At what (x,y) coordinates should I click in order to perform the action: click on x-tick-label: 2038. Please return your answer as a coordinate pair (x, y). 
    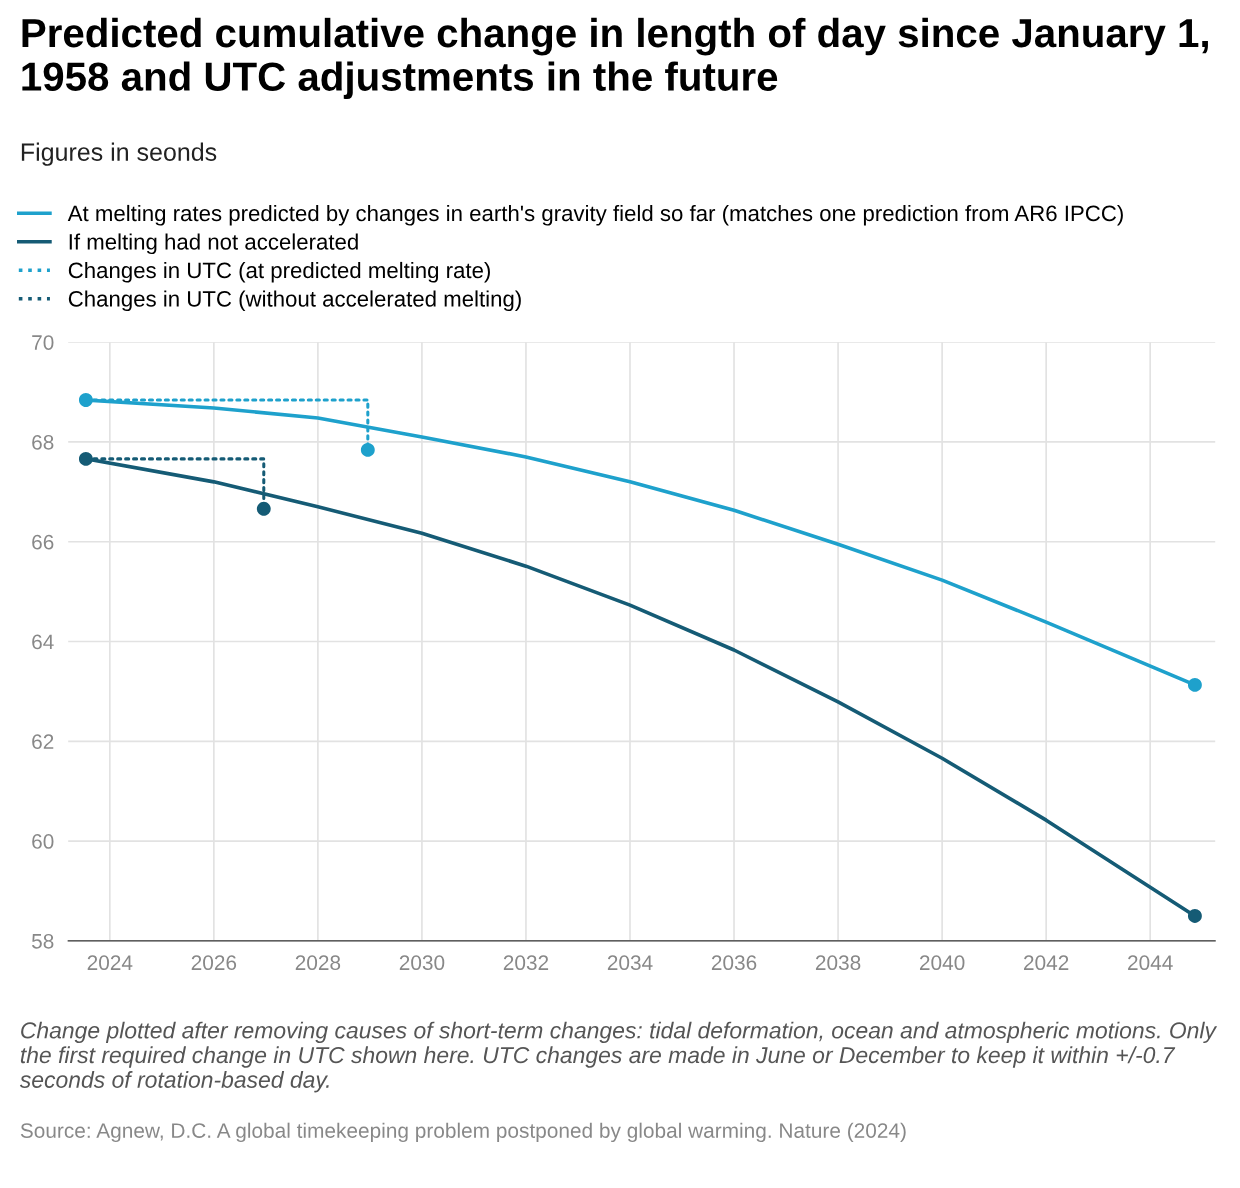
    Looking at the image, I should click on (838, 963).